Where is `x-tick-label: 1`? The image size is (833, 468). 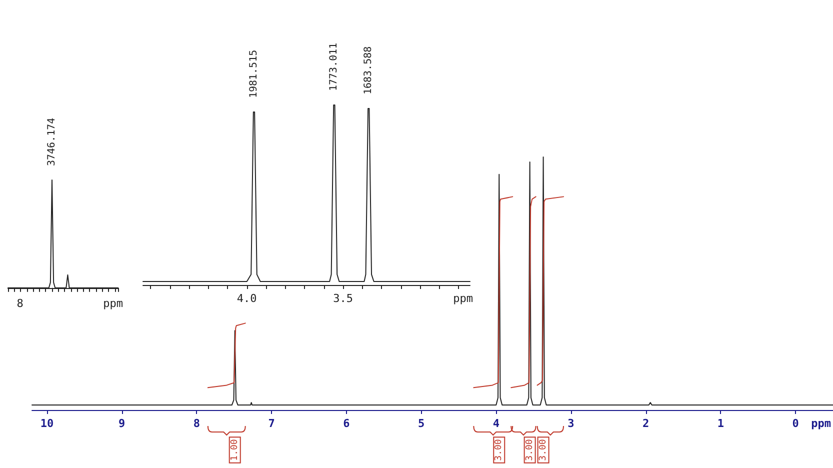 x-tick-label: 1 is located at coordinates (720, 423).